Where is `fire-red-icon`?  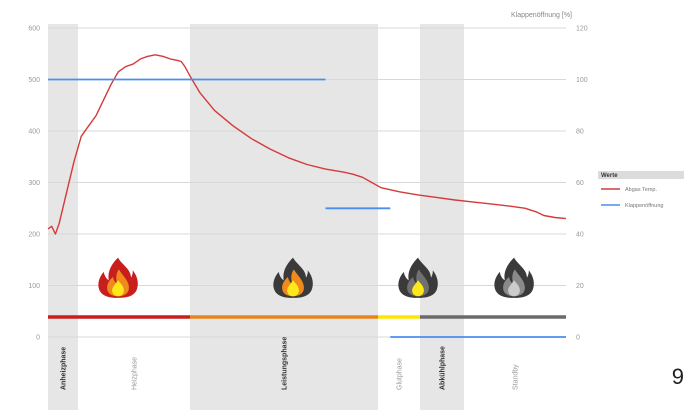 fire-red-icon is located at coordinates (118, 277).